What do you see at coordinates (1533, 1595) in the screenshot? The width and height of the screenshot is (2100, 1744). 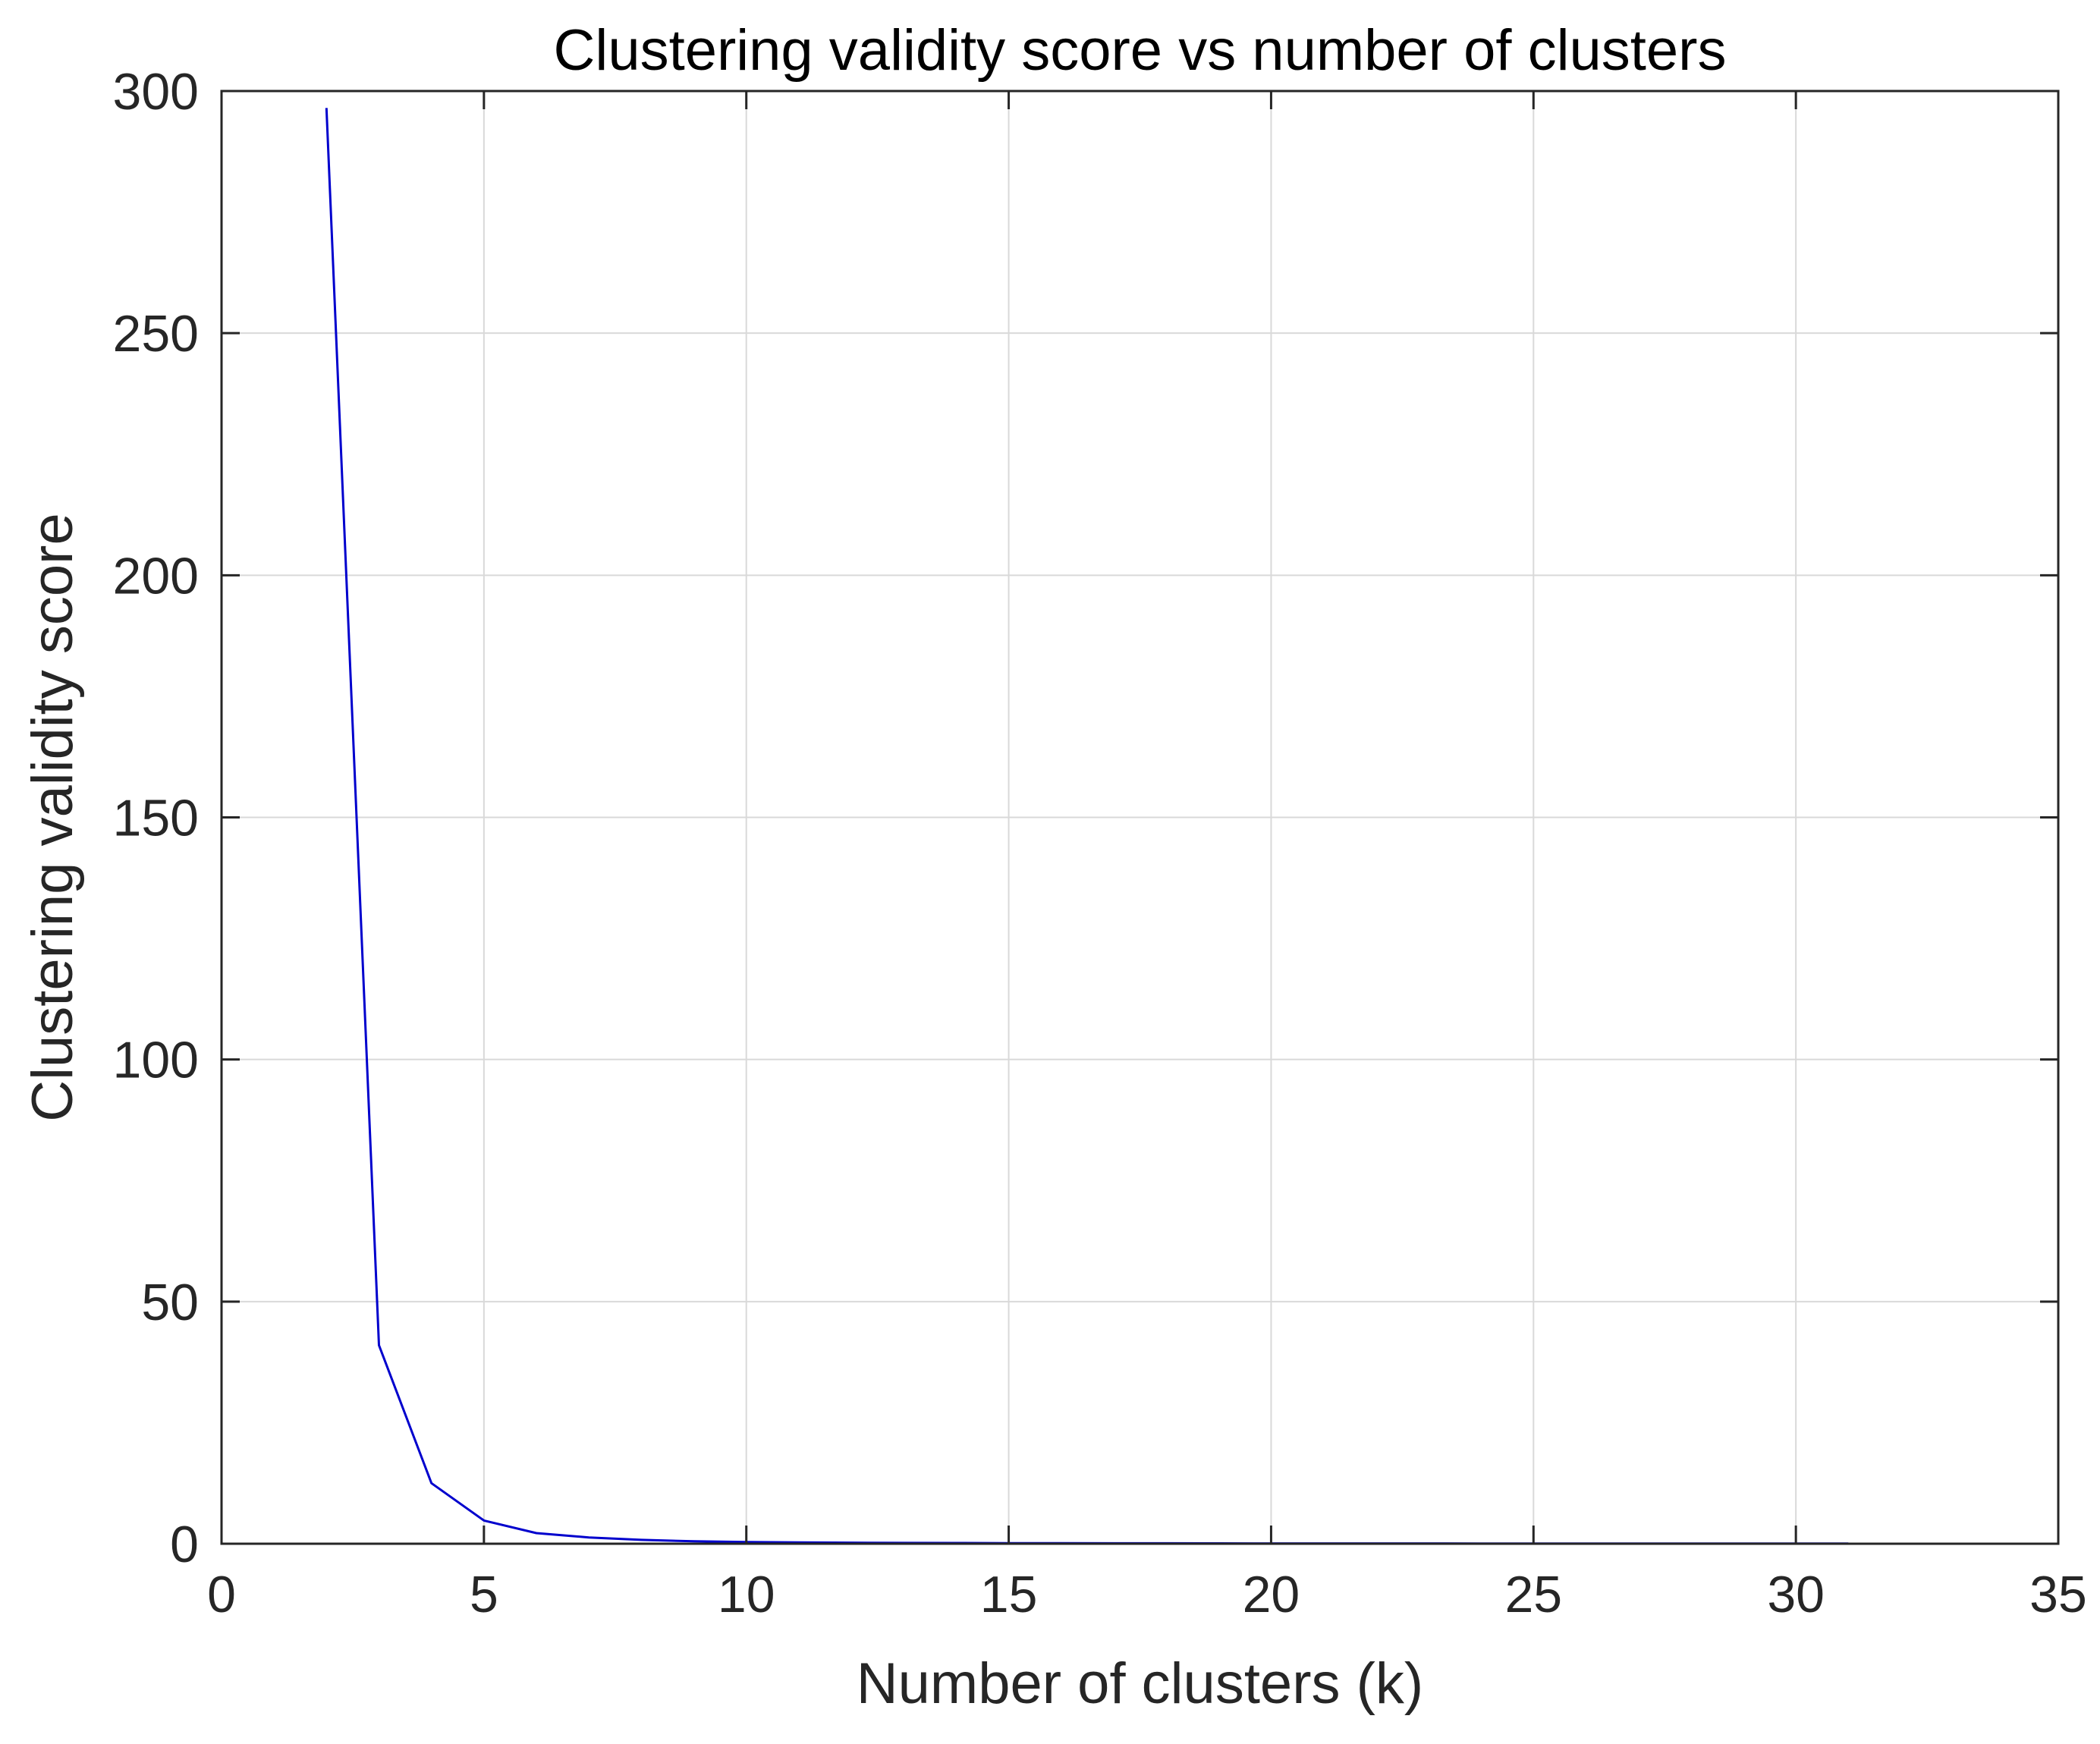 I see `x-tick-label: 25` at bounding box center [1533, 1595].